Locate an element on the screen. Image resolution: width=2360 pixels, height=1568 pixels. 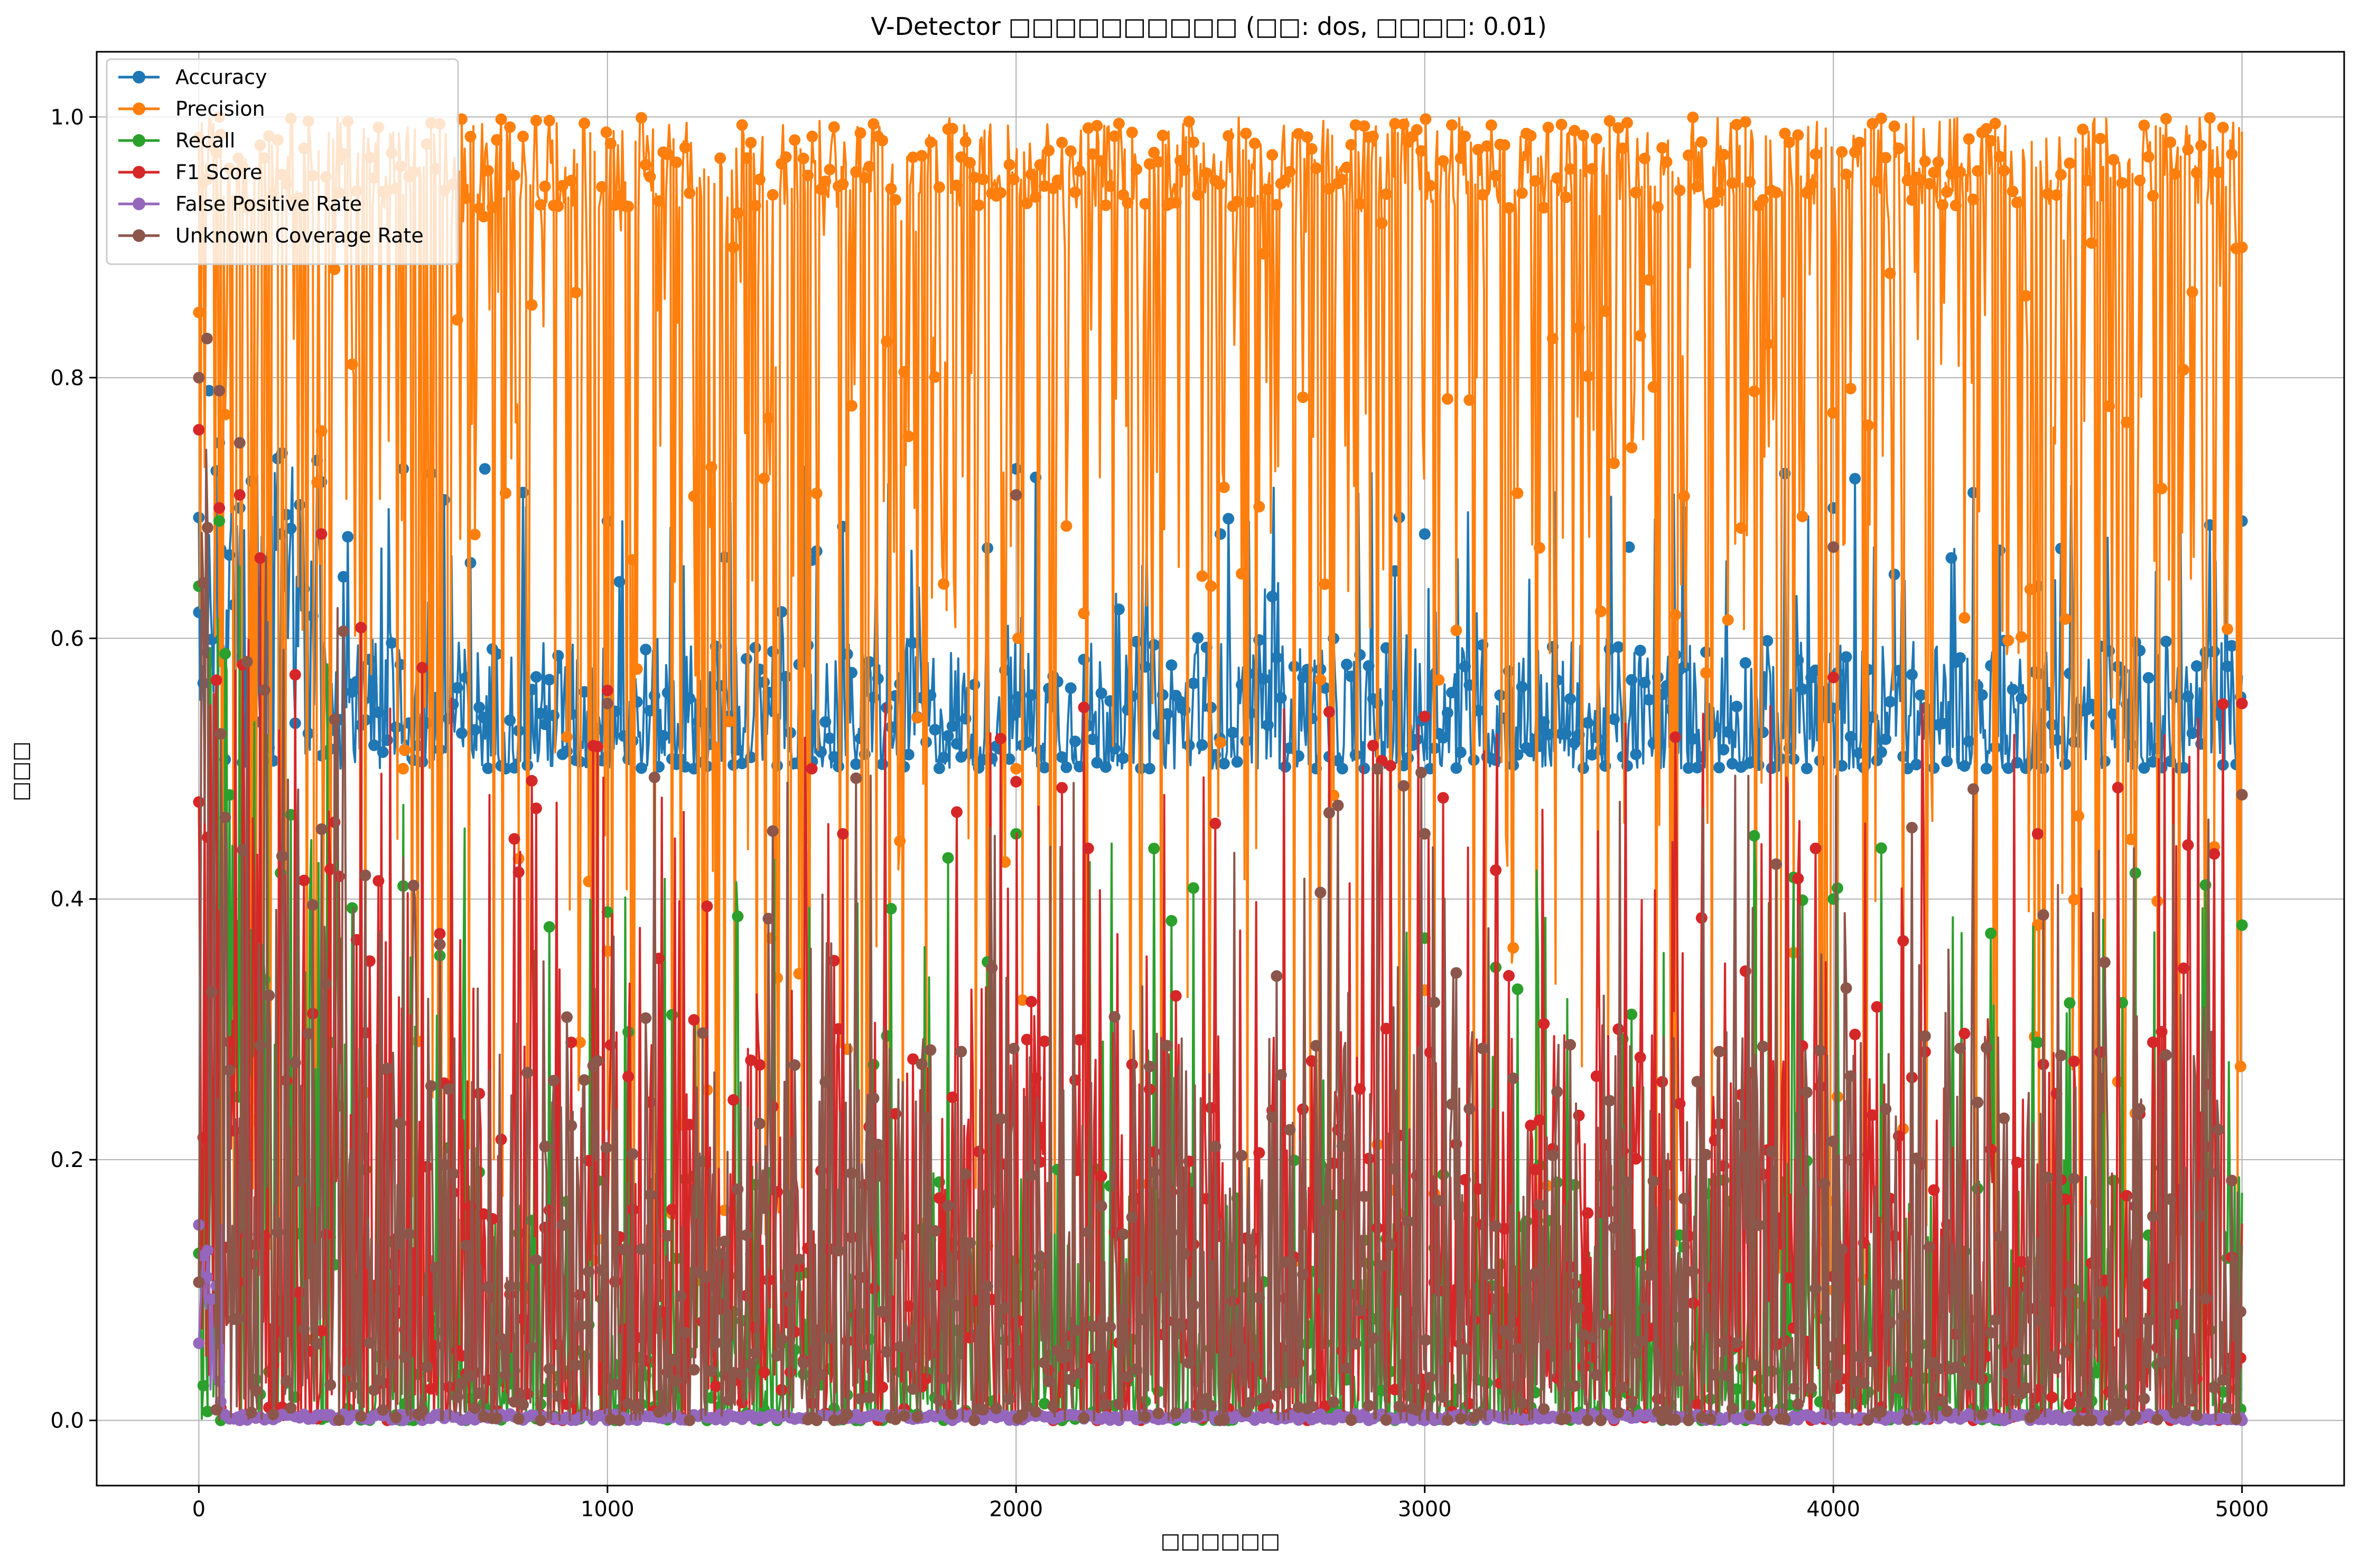
legend-label: Accuracy is located at coordinates (221, 77).